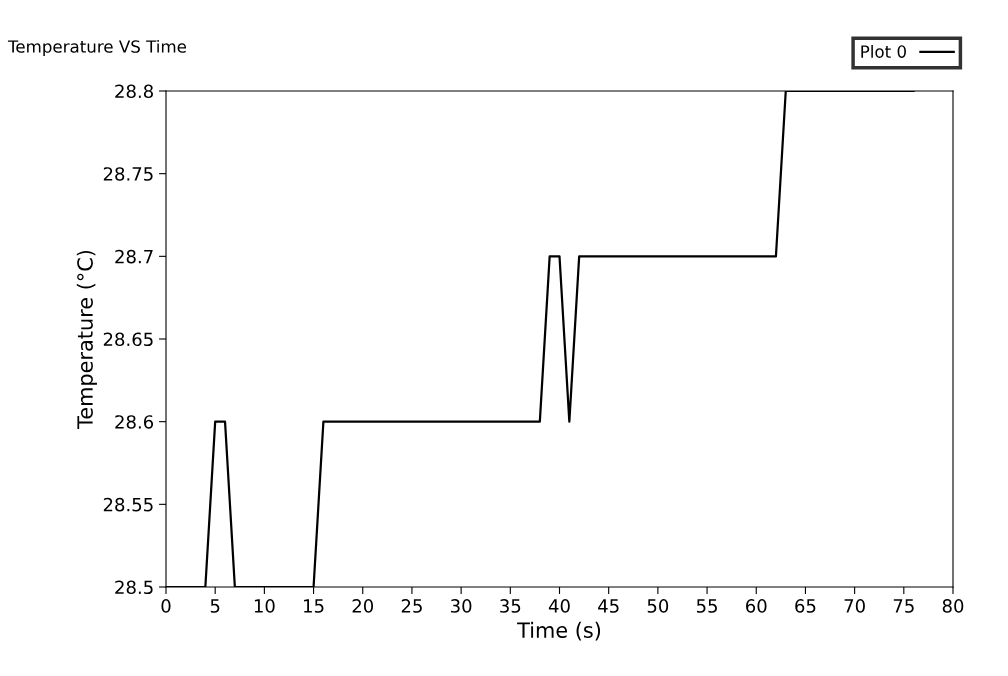  What do you see at coordinates (134, 587) in the screenshot?
I see `y-tick-label: 28.5` at bounding box center [134, 587].